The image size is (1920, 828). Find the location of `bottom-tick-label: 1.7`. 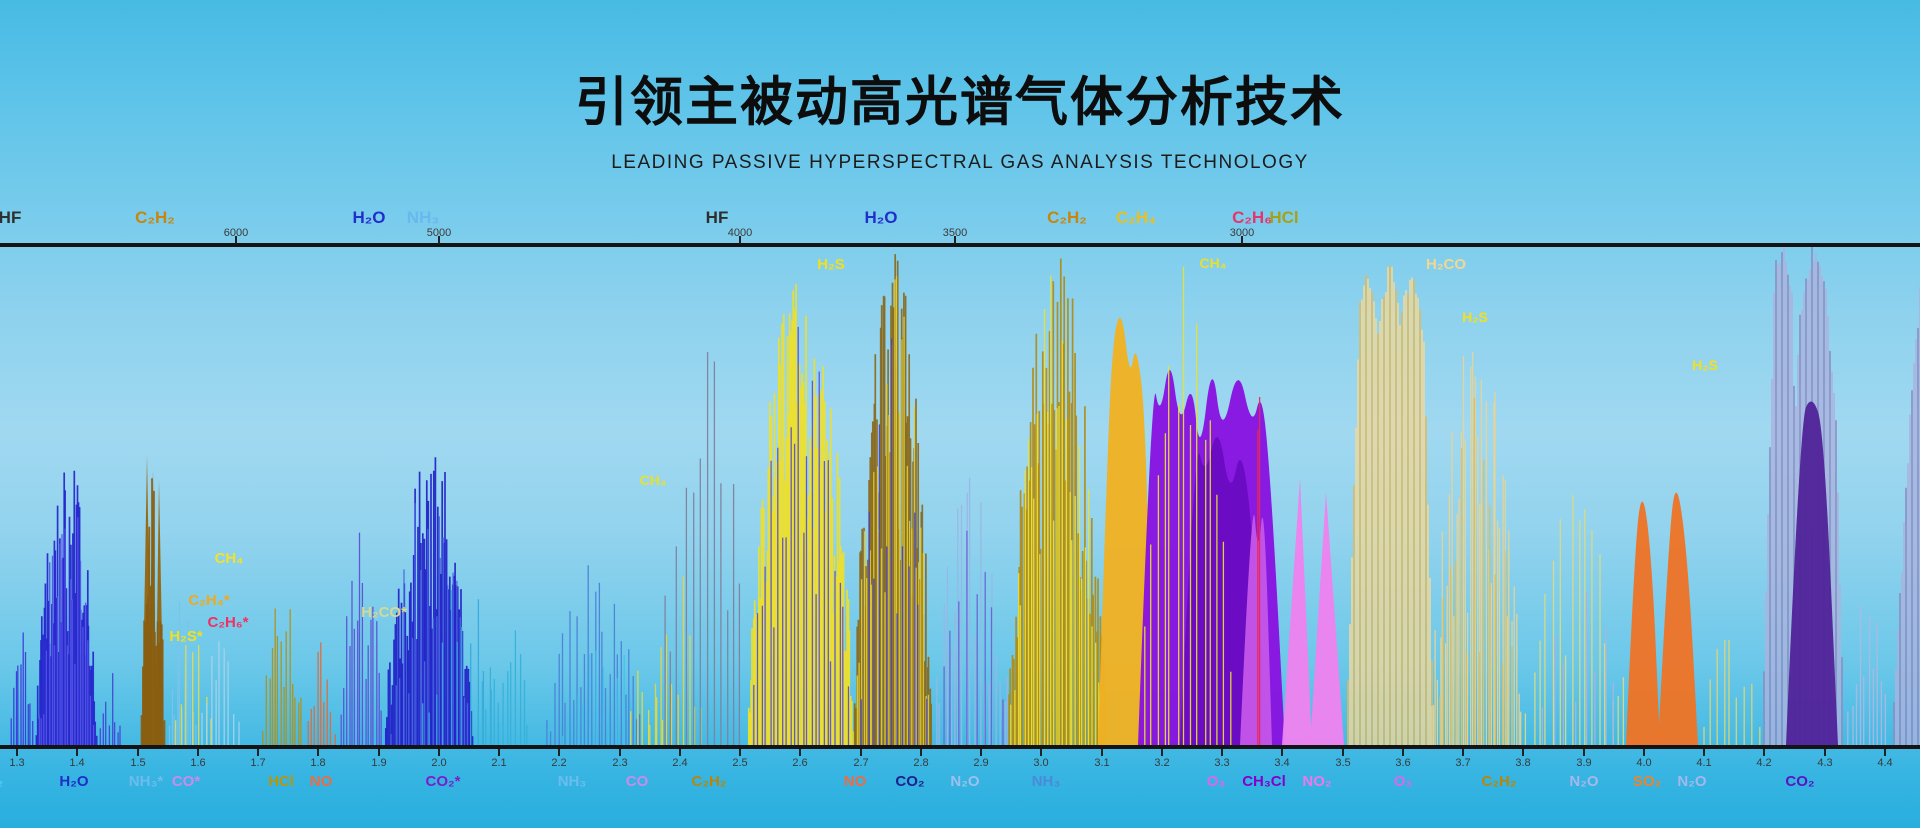

bottom-tick-label: 1.7 is located at coordinates (258, 763).